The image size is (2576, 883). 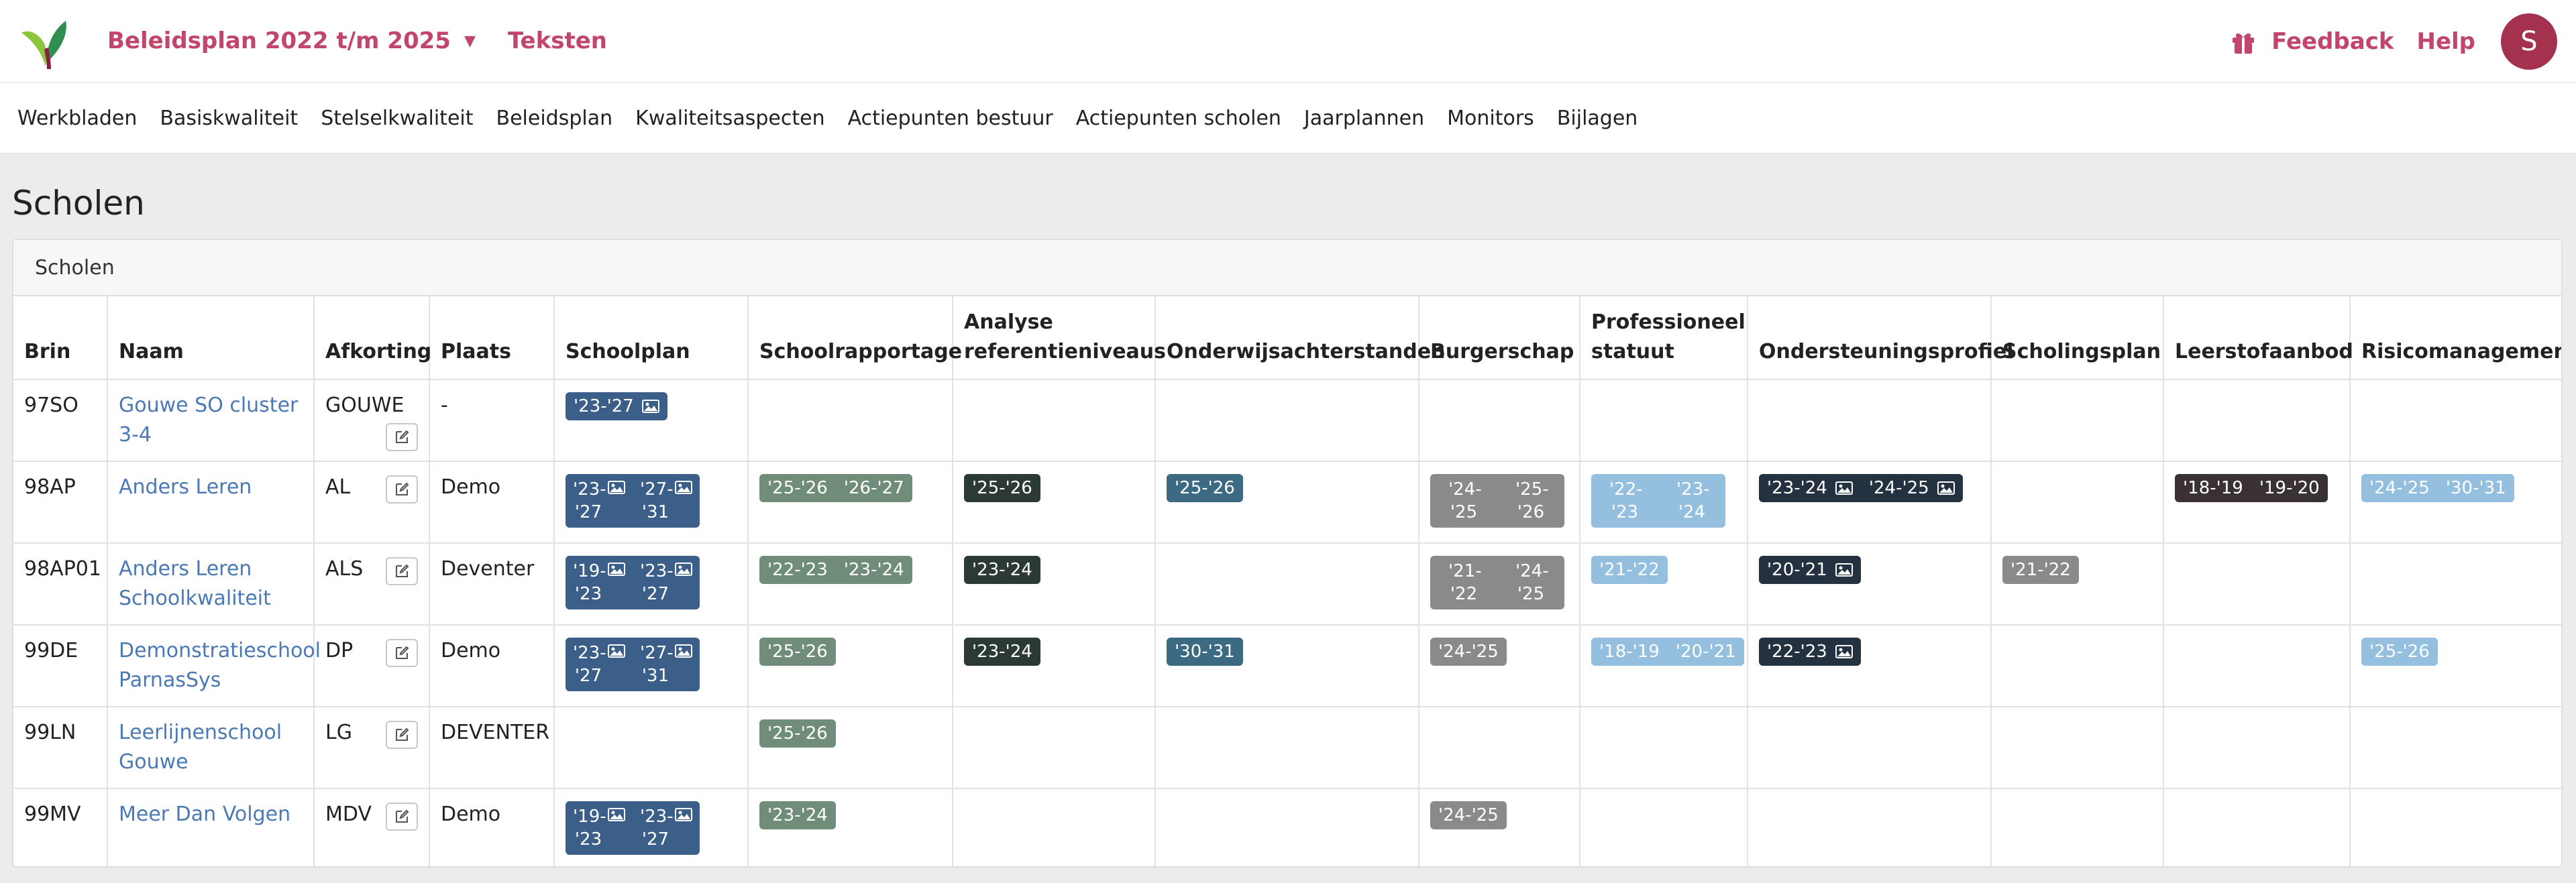 I want to click on nav-basiskwaliteit: Basiskwaliteit, so click(x=229, y=118).